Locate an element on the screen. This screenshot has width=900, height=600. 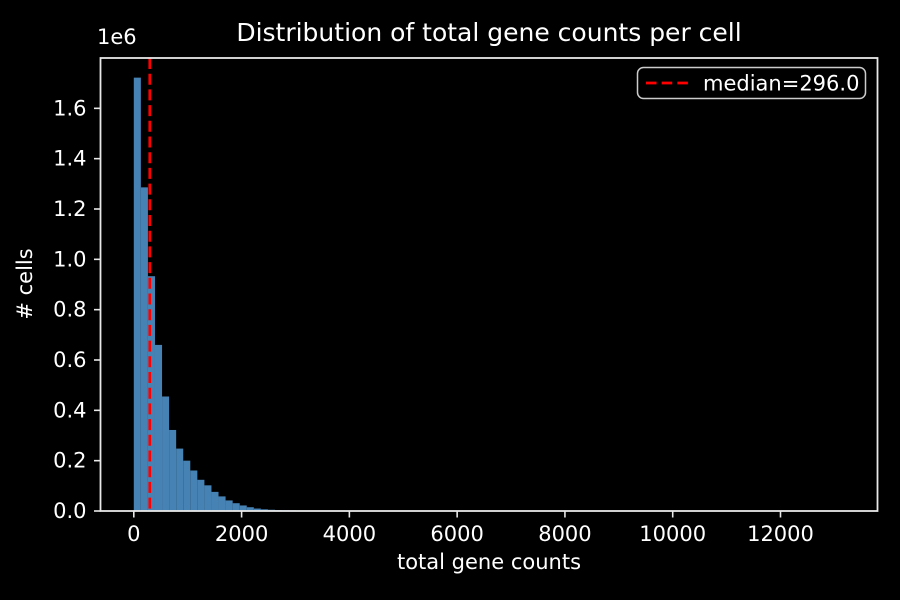
y-axis-ticks: 0.0 0.2 0.4 0.6 0.8 1.0 1.2 1.4 1.6 is located at coordinates (77, 309).